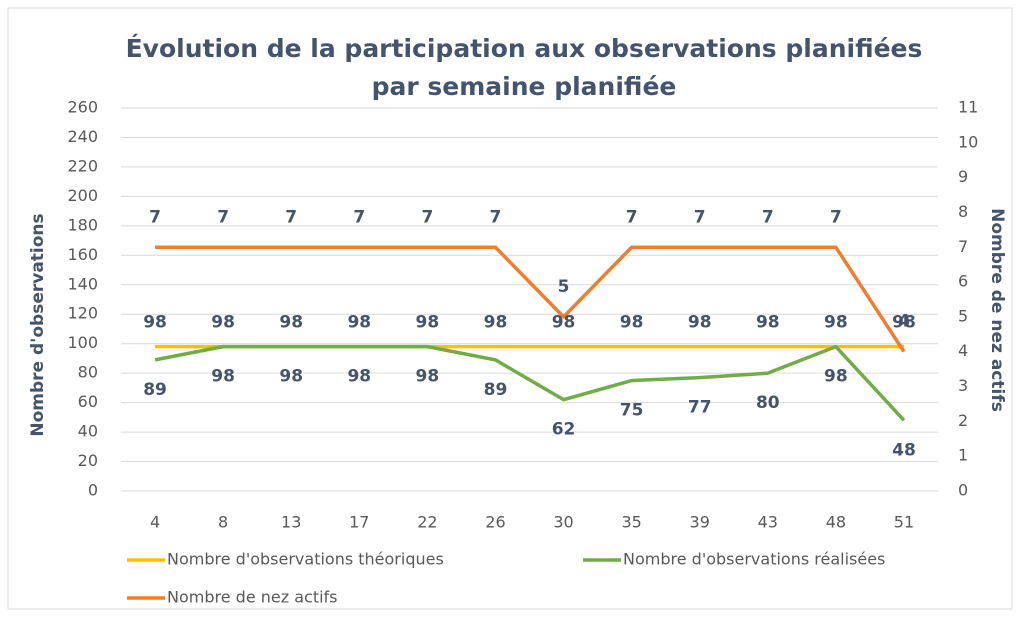 The width and height of the screenshot is (1020, 617). Describe the element at coordinates (82, 165) in the screenshot. I see `y-tick-label: 220` at that location.